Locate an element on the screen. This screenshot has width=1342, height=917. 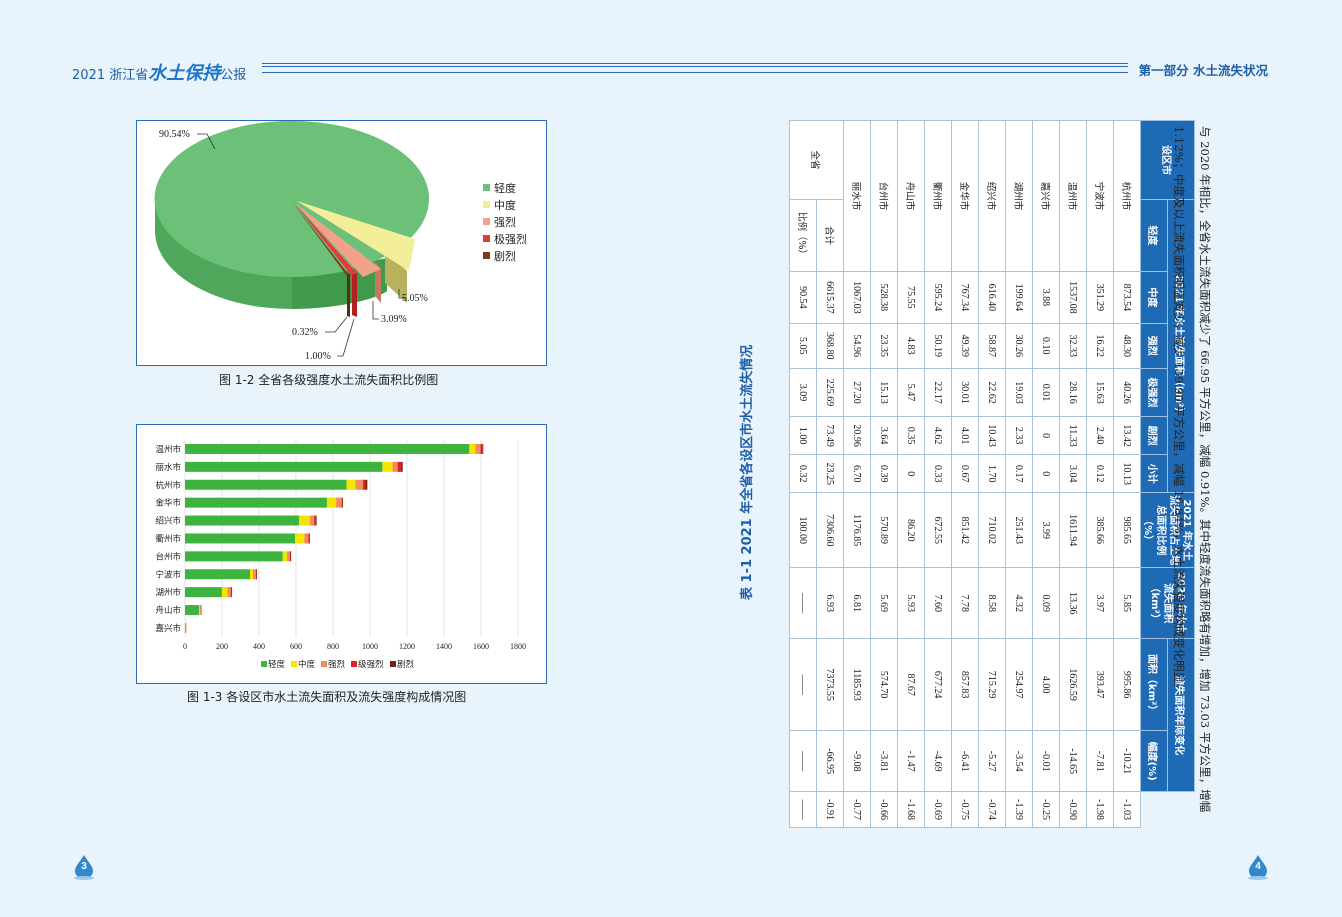
table-cell: 1626.59 is located at coordinates (1073, 684).